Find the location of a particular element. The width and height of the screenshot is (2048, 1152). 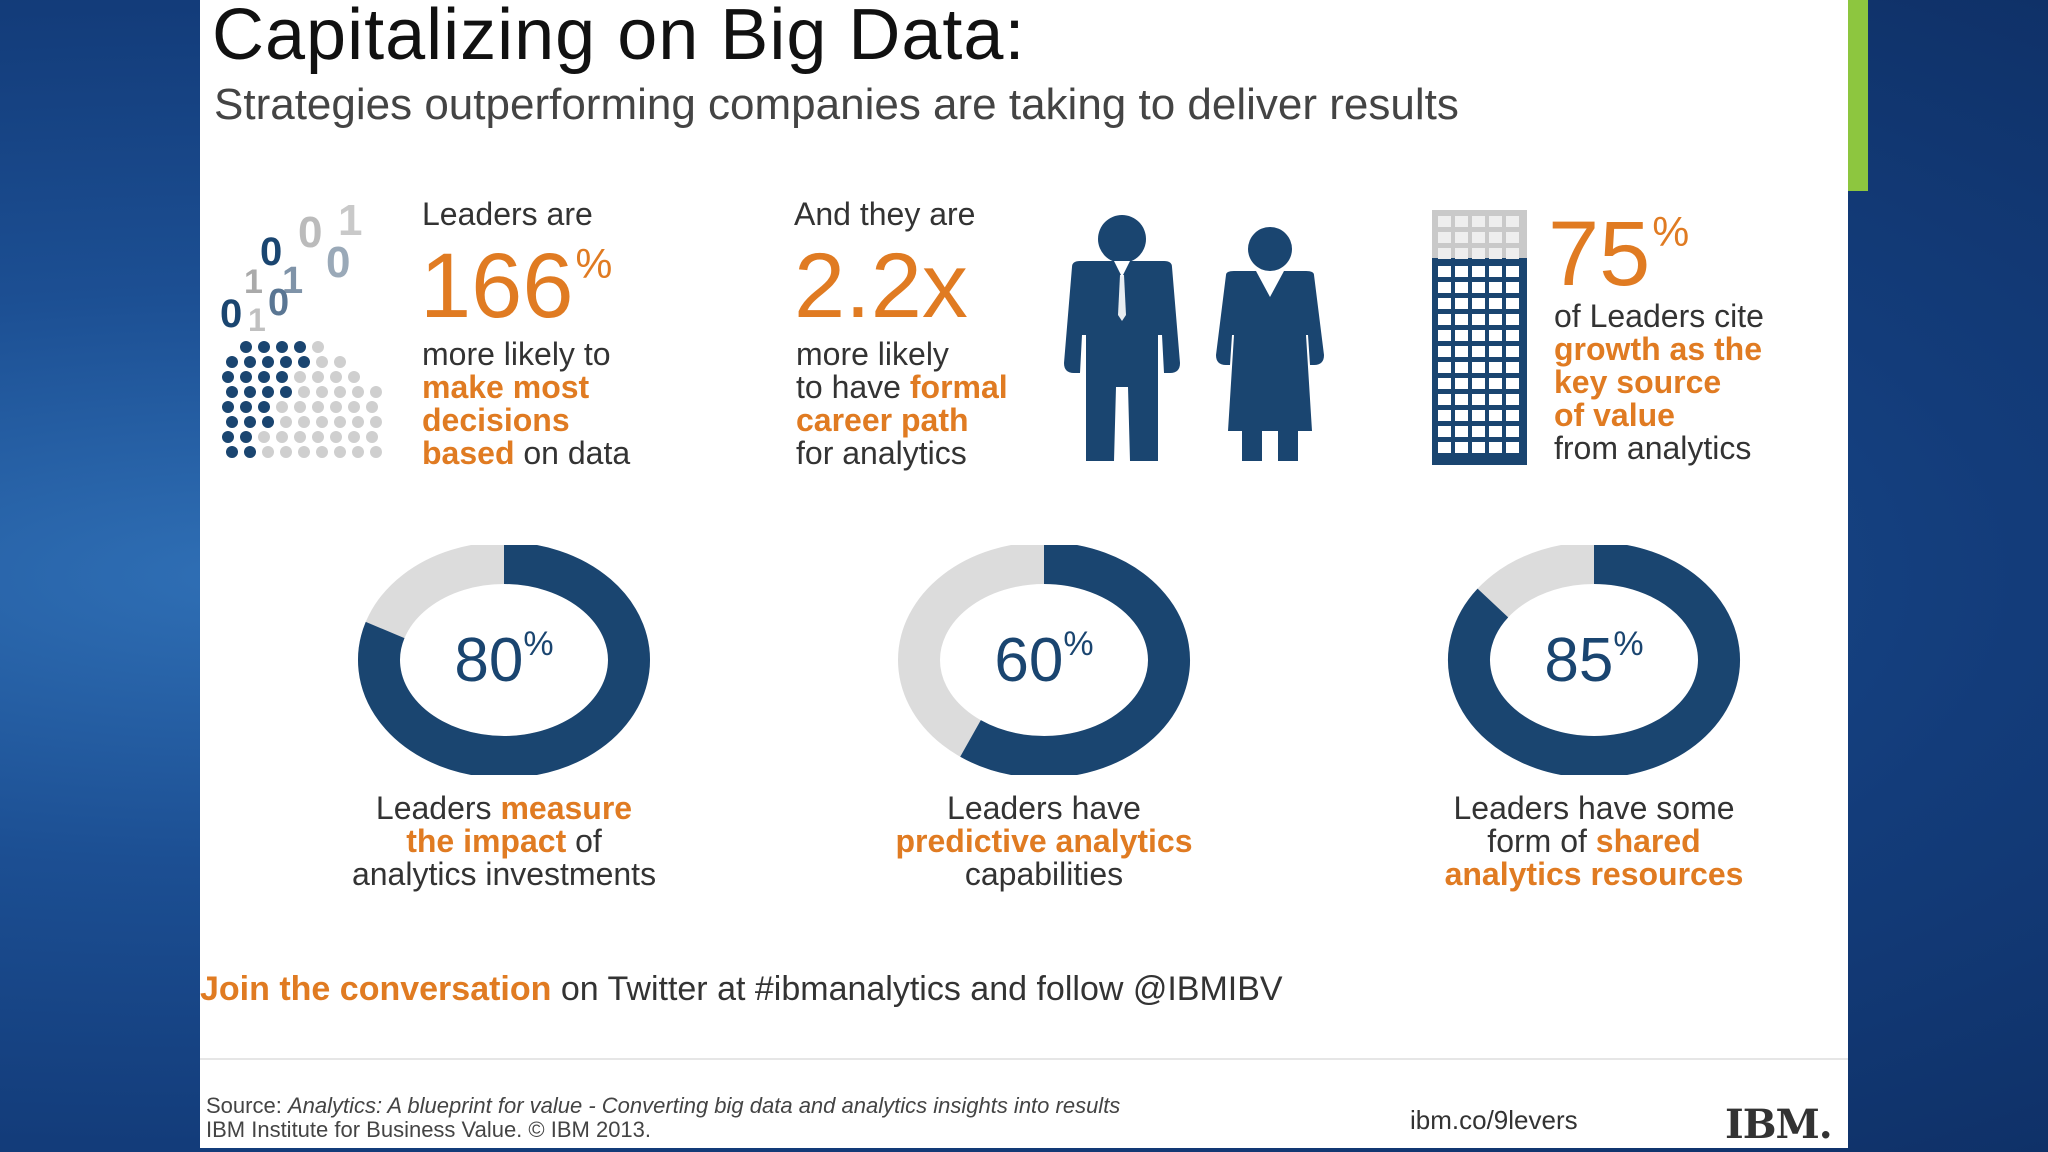

page-title: Capitalizing on Big Data: is located at coordinates (619, 37).